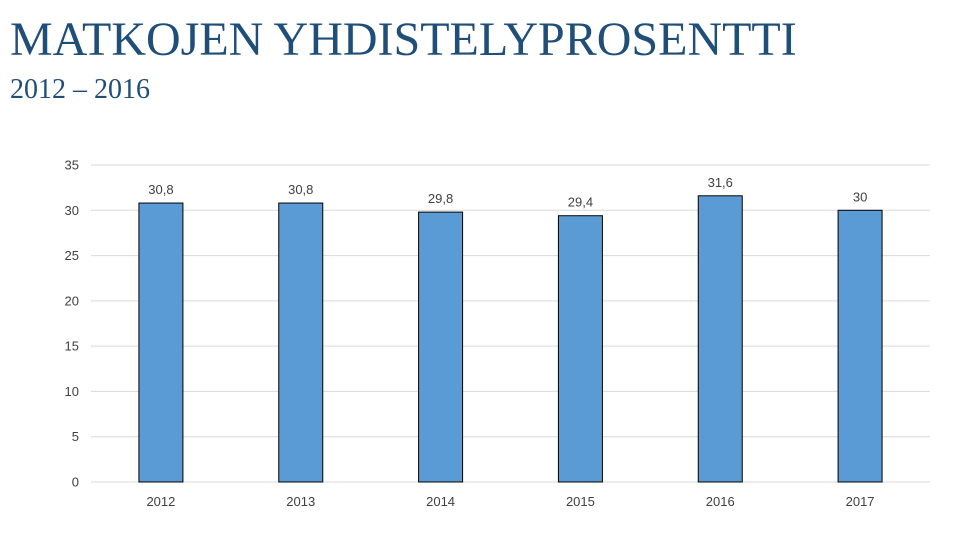 The image size is (959, 557). Describe the element at coordinates (440, 501) in the screenshot. I see `x-tick-label: 2014` at that location.